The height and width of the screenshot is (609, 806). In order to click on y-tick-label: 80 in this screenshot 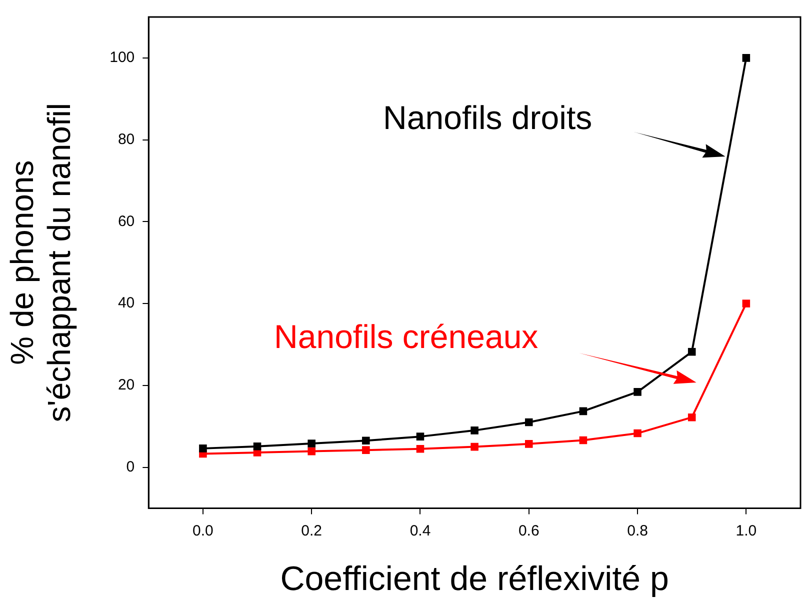, I will do `click(126, 139)`.